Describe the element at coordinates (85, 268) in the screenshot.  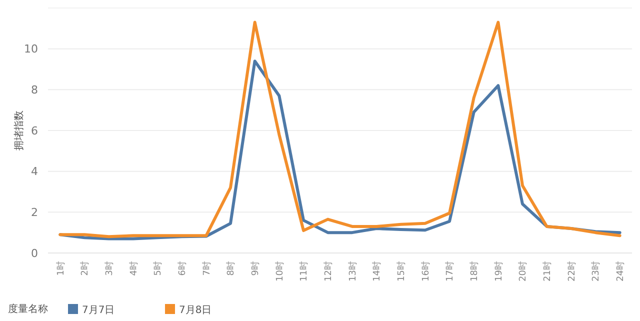
I see `x-tick-label: 2时` at that location.